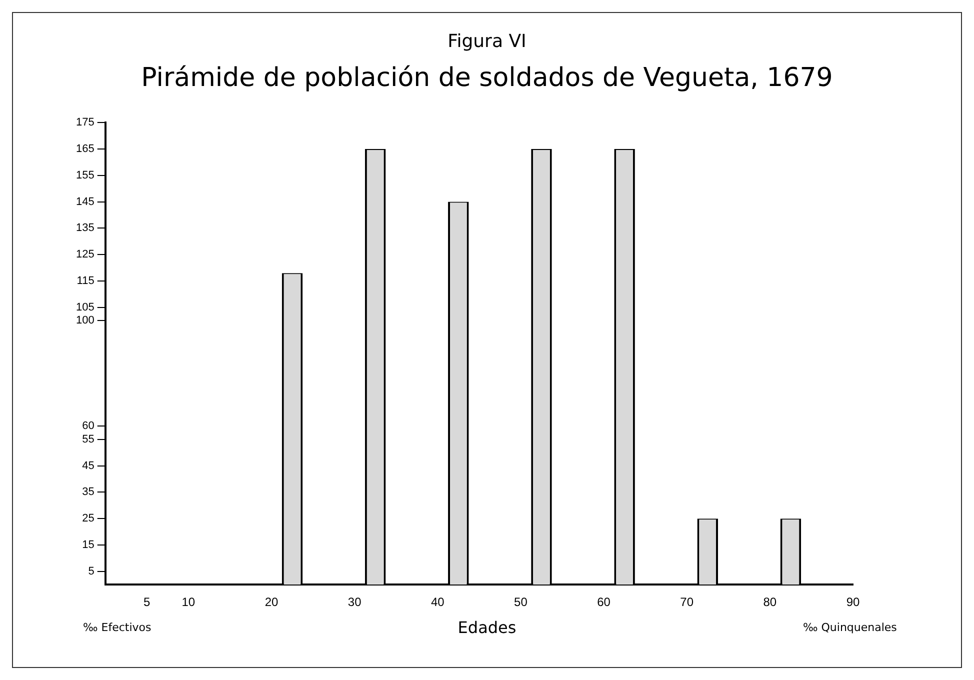 The width and height of the screenshot is (974, 680). What do you see at coordinates (85, 175) in the screenshot?
I see `y-tick-label: 155` at bounding box center [85, 175].